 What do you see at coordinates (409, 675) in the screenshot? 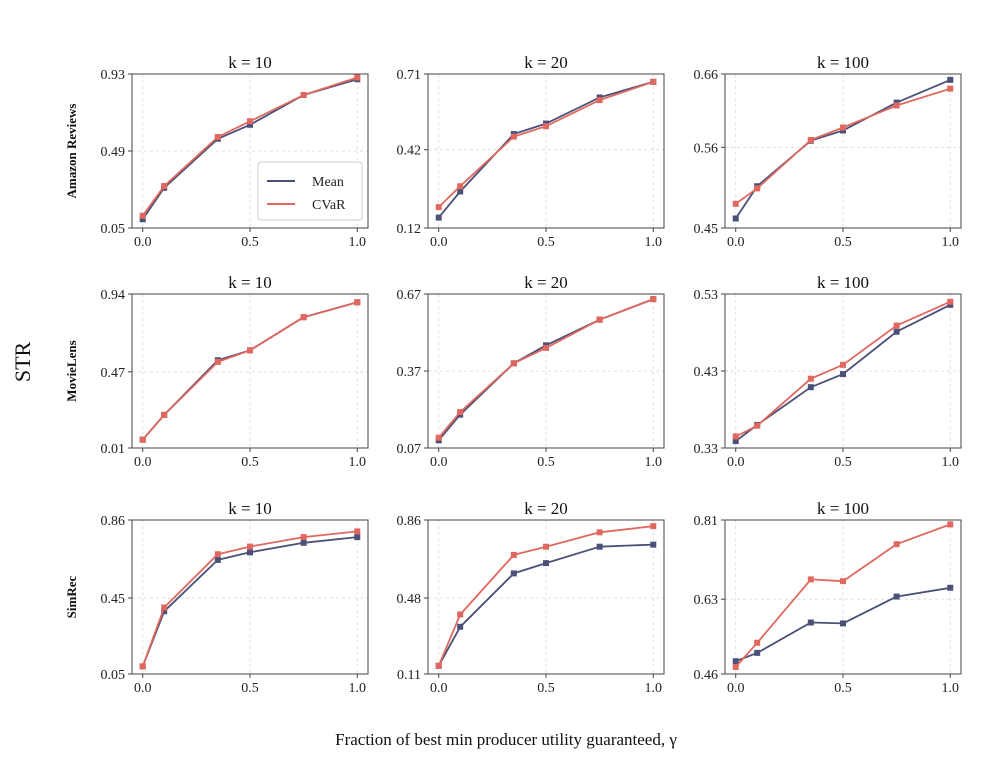
I see `y-tick-label: 0.11` at bounding box center [409, 675].